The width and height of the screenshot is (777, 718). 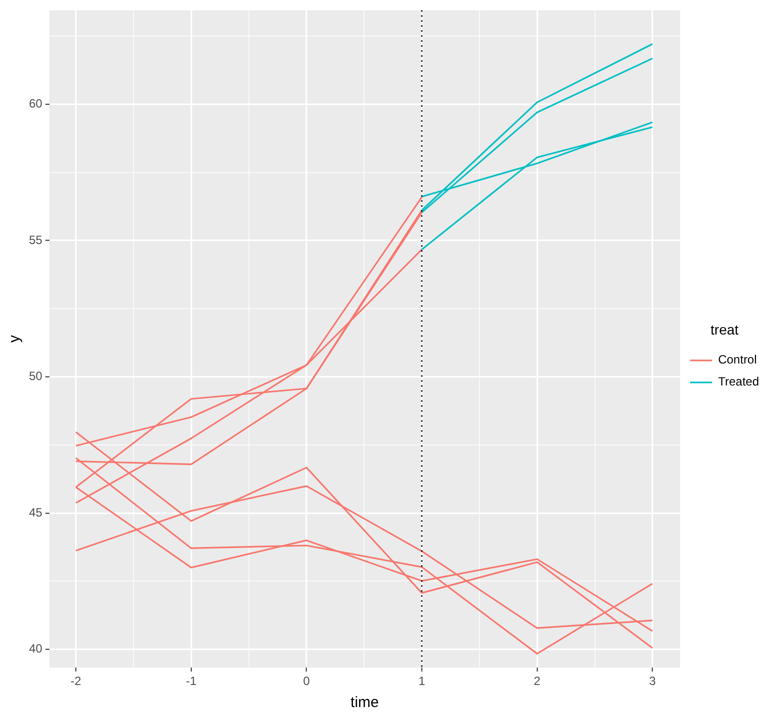 I want to click on legend-label: Control, so click(x=737, y=359).